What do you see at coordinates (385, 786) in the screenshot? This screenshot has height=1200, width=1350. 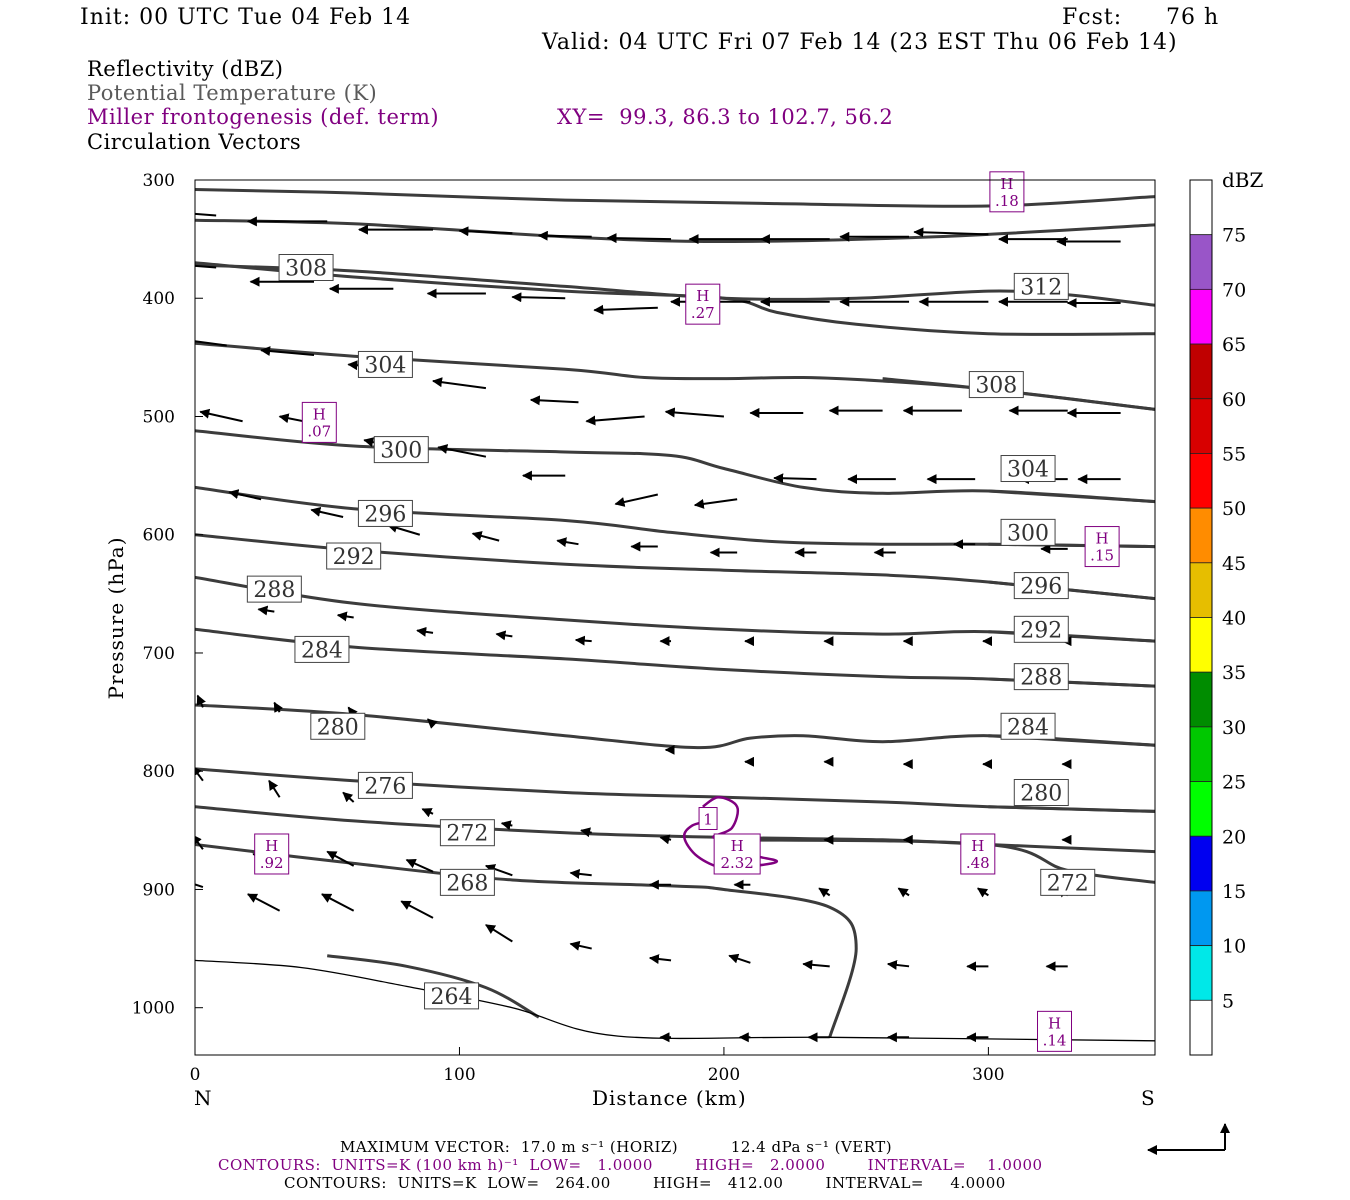 I see `theta-label: 276` at bounding box center [385, 786].